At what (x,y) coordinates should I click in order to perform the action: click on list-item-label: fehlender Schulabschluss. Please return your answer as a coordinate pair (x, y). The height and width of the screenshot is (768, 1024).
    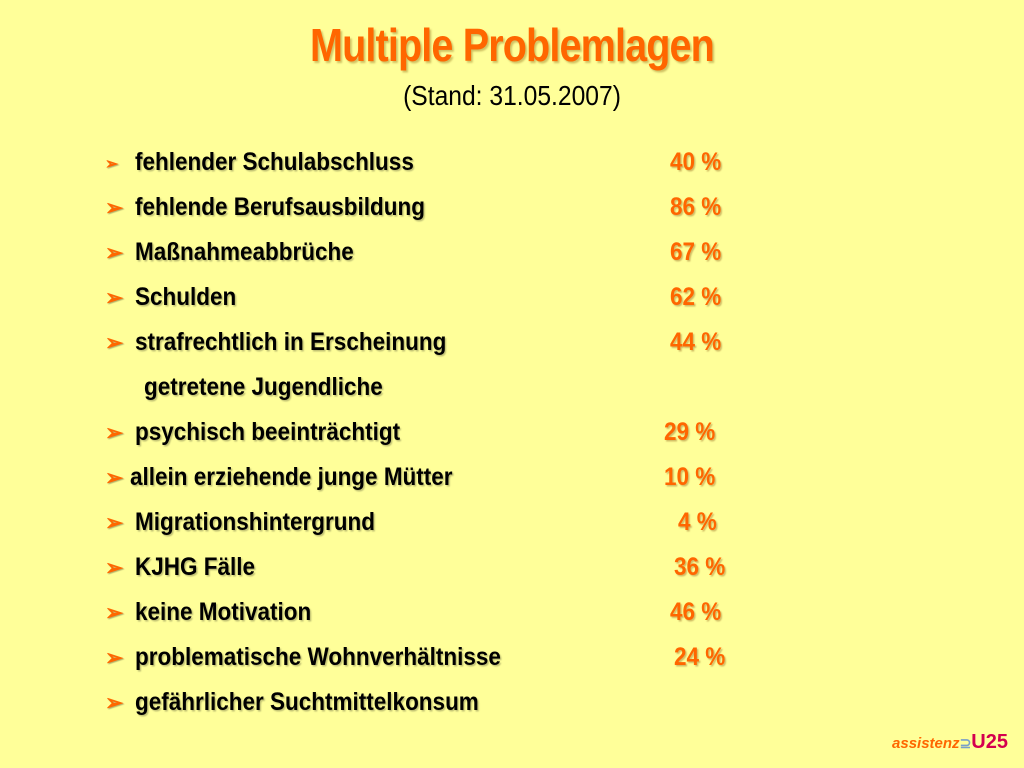
    Looking at the image, I should click on (274, 162).